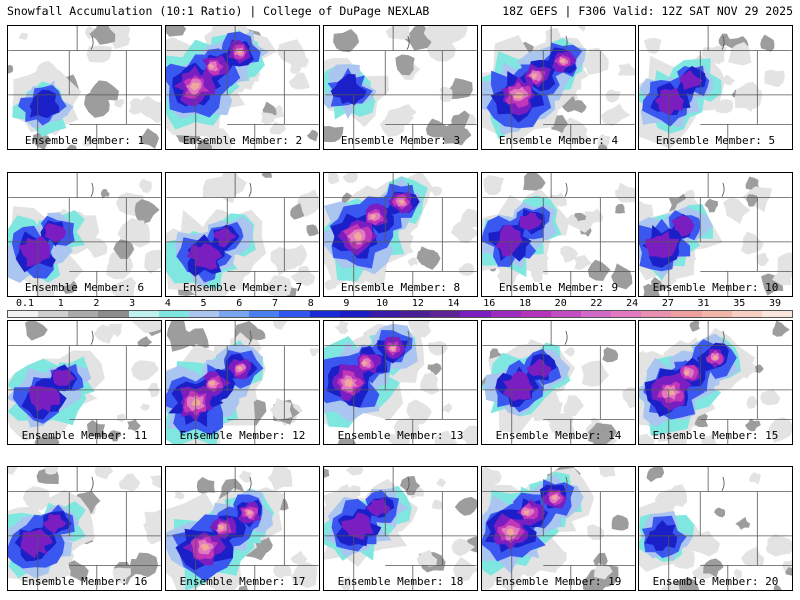 This screenshot has height=600, width=800. What do you see at coordinates (84, 287) in the screenshot?
I see `ensemble-member-label: Ensemble Member: 6` at bounding box center [84, 287].